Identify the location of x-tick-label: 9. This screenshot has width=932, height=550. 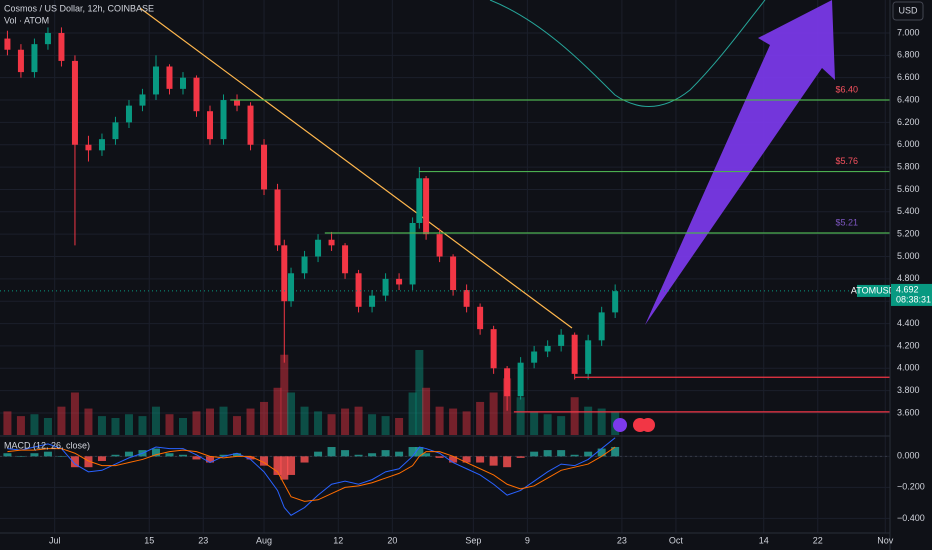
(527, 540).